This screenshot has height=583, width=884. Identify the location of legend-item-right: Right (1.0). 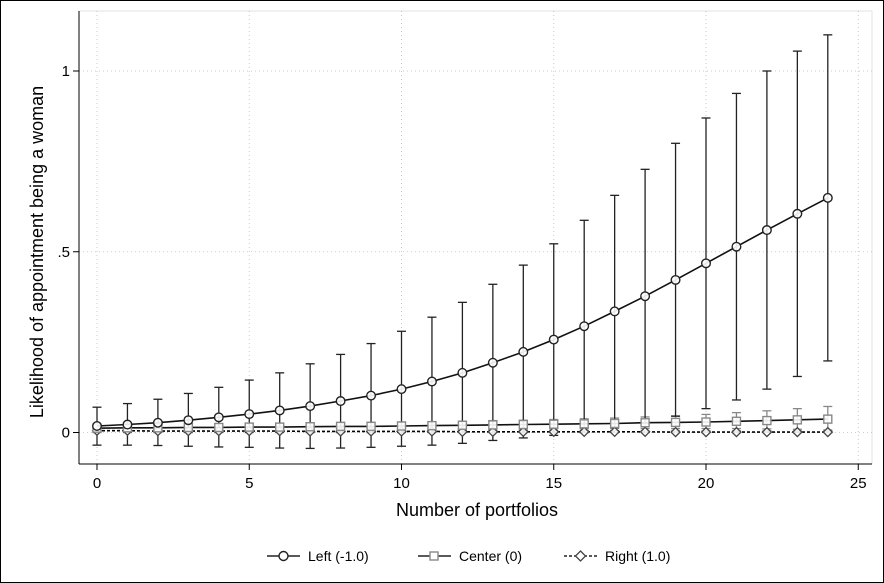
(617, 556).